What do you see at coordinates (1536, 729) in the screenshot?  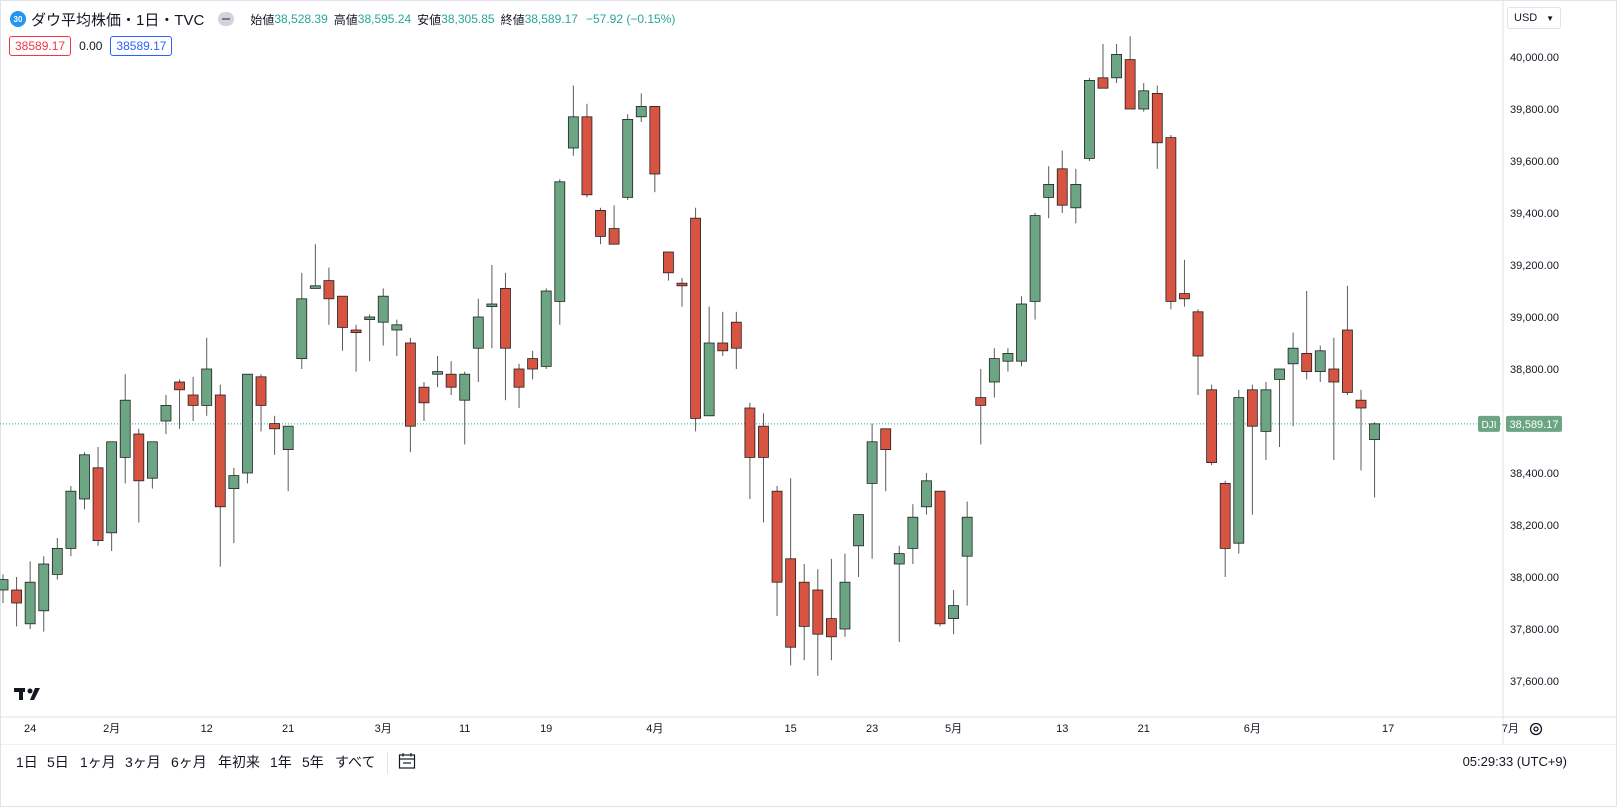 I see `settings-gear-icon` at bounding box center [1536, 729].